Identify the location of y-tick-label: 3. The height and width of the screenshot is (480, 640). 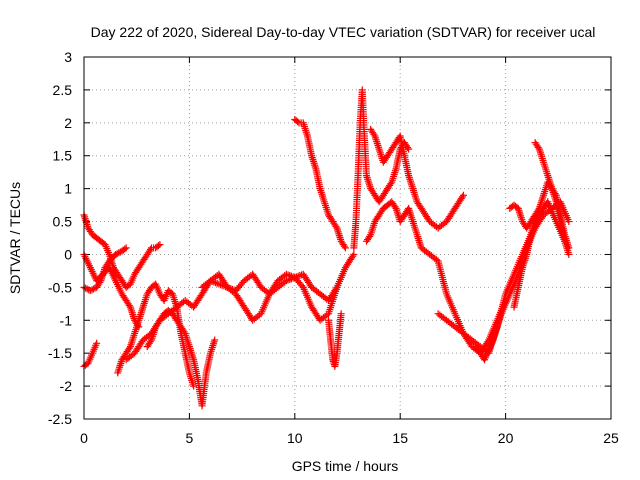
(68, 57).